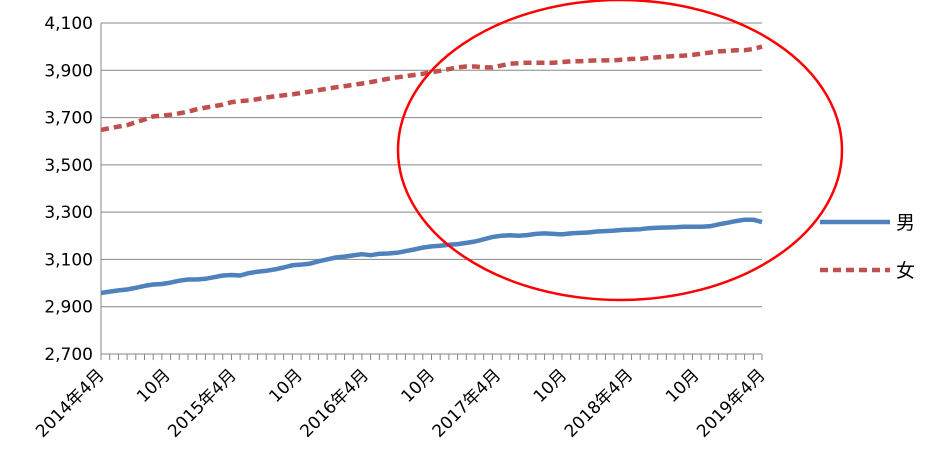 The width and height of the screenshot is (925, 475). I want to click on x-tick-label: 2015年4月, so click(202, 403).